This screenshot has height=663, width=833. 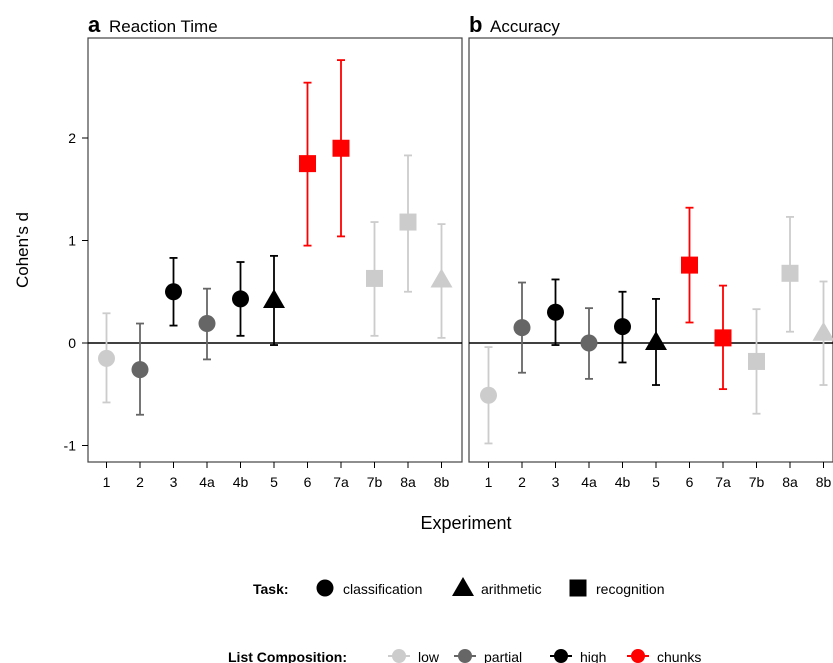 I want to click on panel-b-x-tick-label: 4b, so click(x=623, y=482).